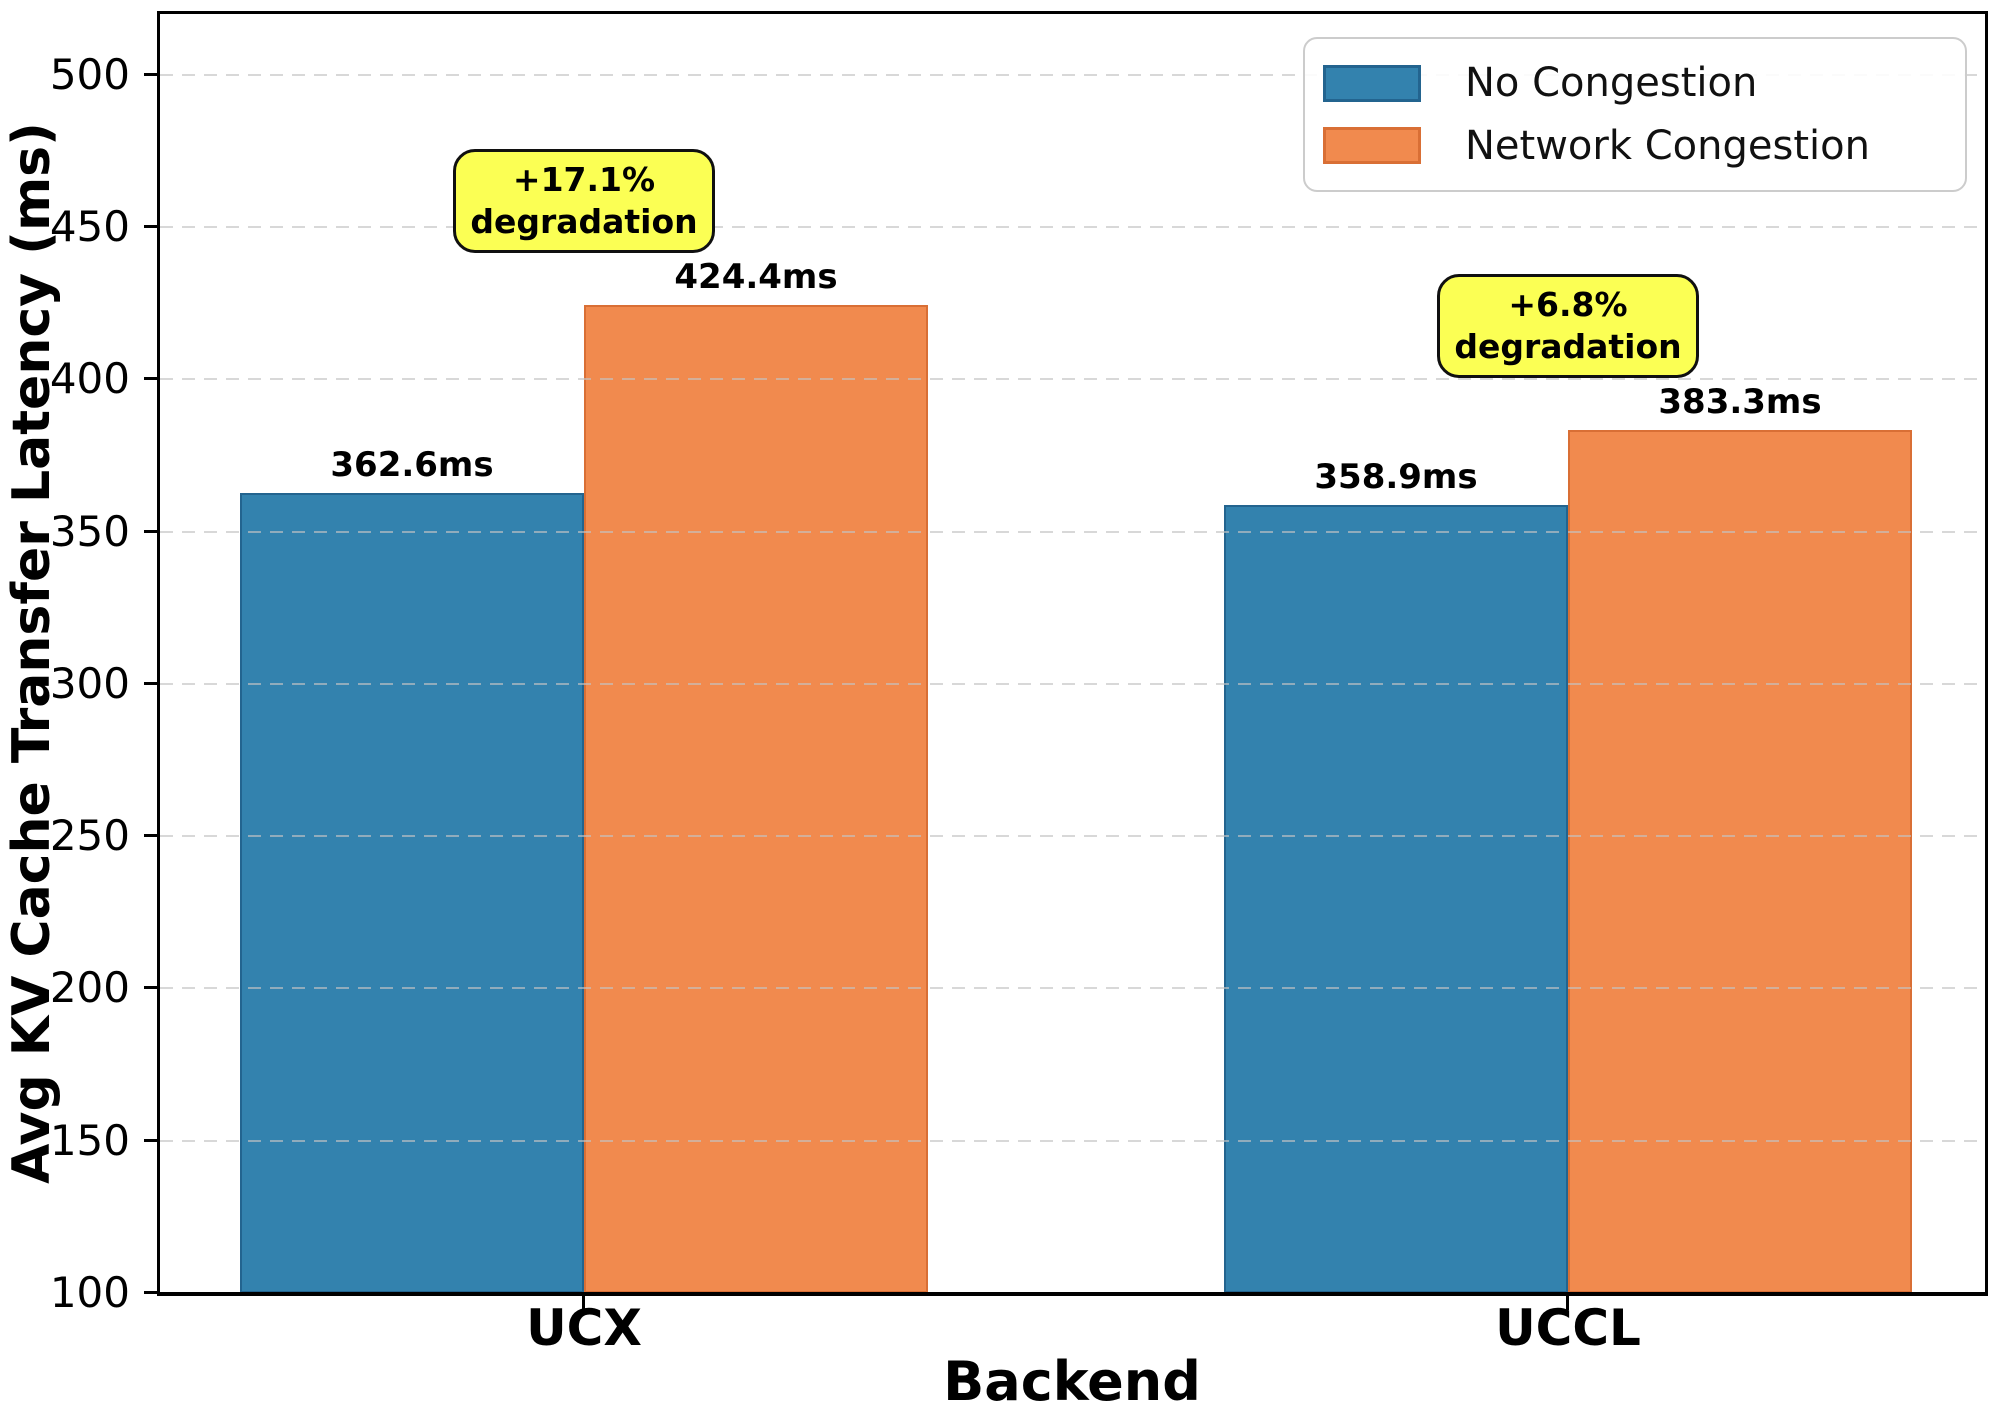 The height and width of the screenshot is (1423, 1999). What do you see at coordinates (158, 653) in the screenshot?
I see `axis-spine-left` at bounding box center [158, 653].